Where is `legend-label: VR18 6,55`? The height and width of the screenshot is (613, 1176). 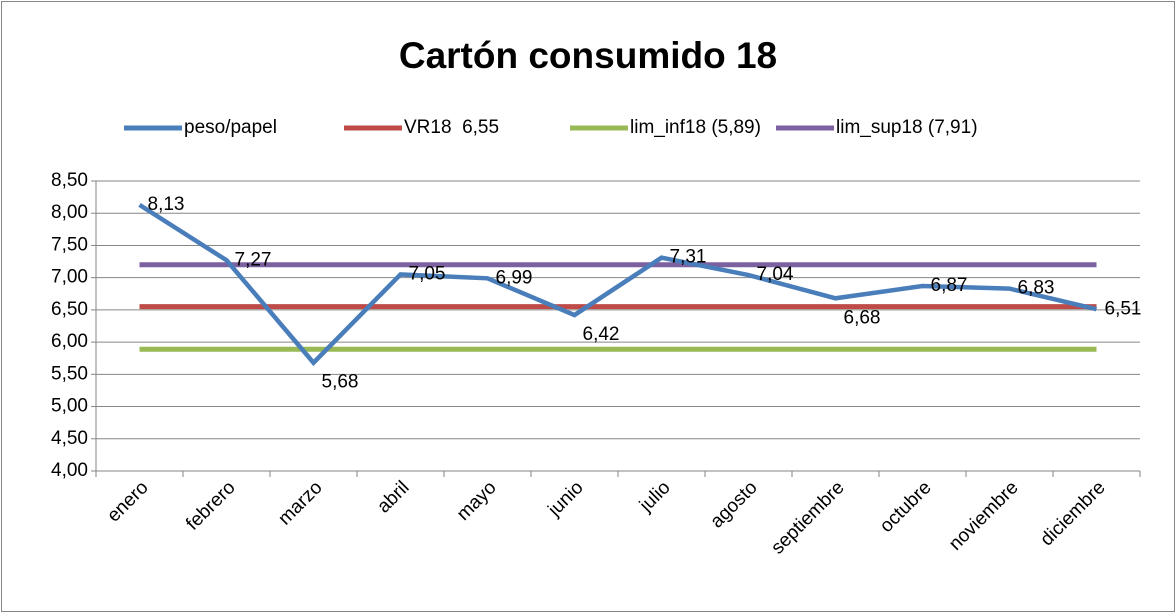 legend-label: VR18 6,55 is located at coordinates (451, 127).